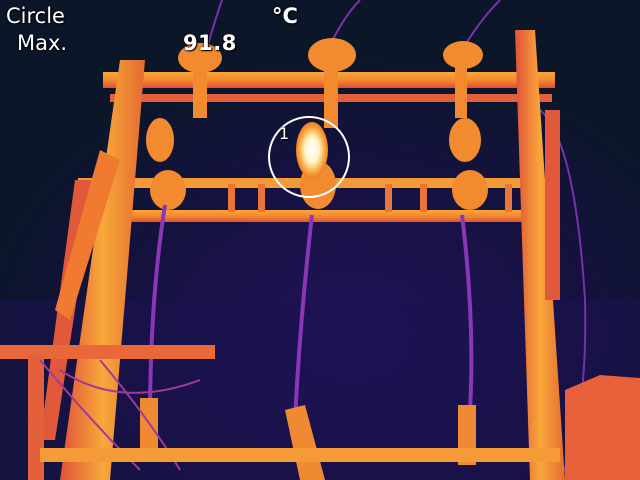  I want to click on measurement-spot-number: 1, so click(284, 133).